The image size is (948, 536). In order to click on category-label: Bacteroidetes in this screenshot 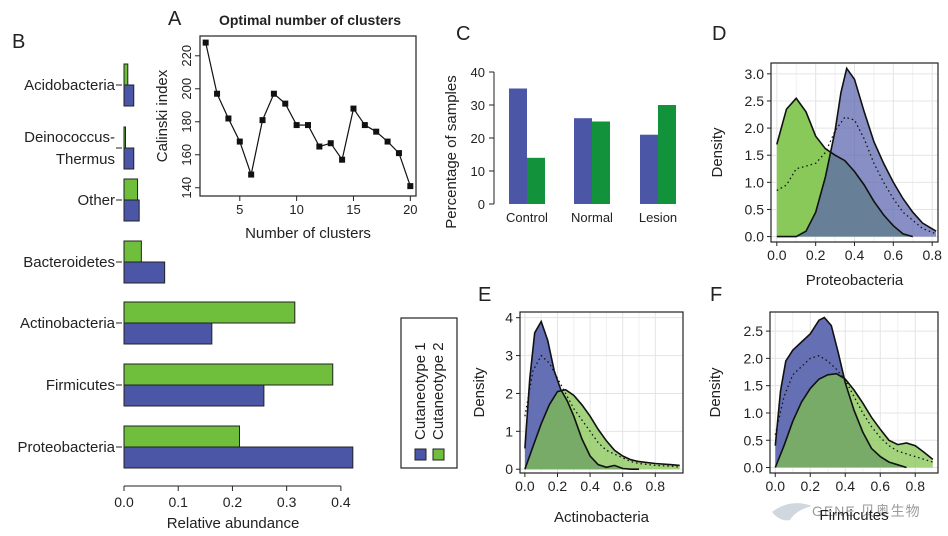, I will do `click(69, 262)`.